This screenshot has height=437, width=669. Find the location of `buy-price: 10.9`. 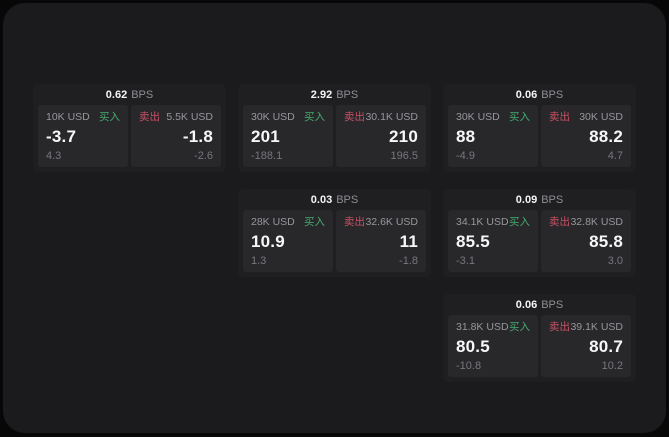

buy-price: 10.9 is located at coordinates (268, 241).